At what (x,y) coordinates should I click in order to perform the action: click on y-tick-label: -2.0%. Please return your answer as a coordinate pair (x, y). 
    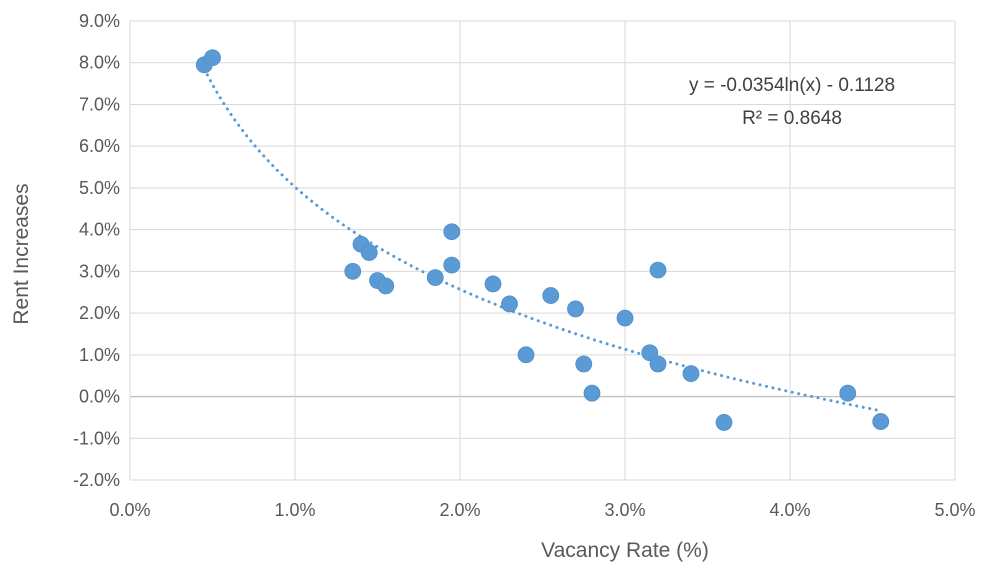
    Looking at the image, I should click on (96, 480).